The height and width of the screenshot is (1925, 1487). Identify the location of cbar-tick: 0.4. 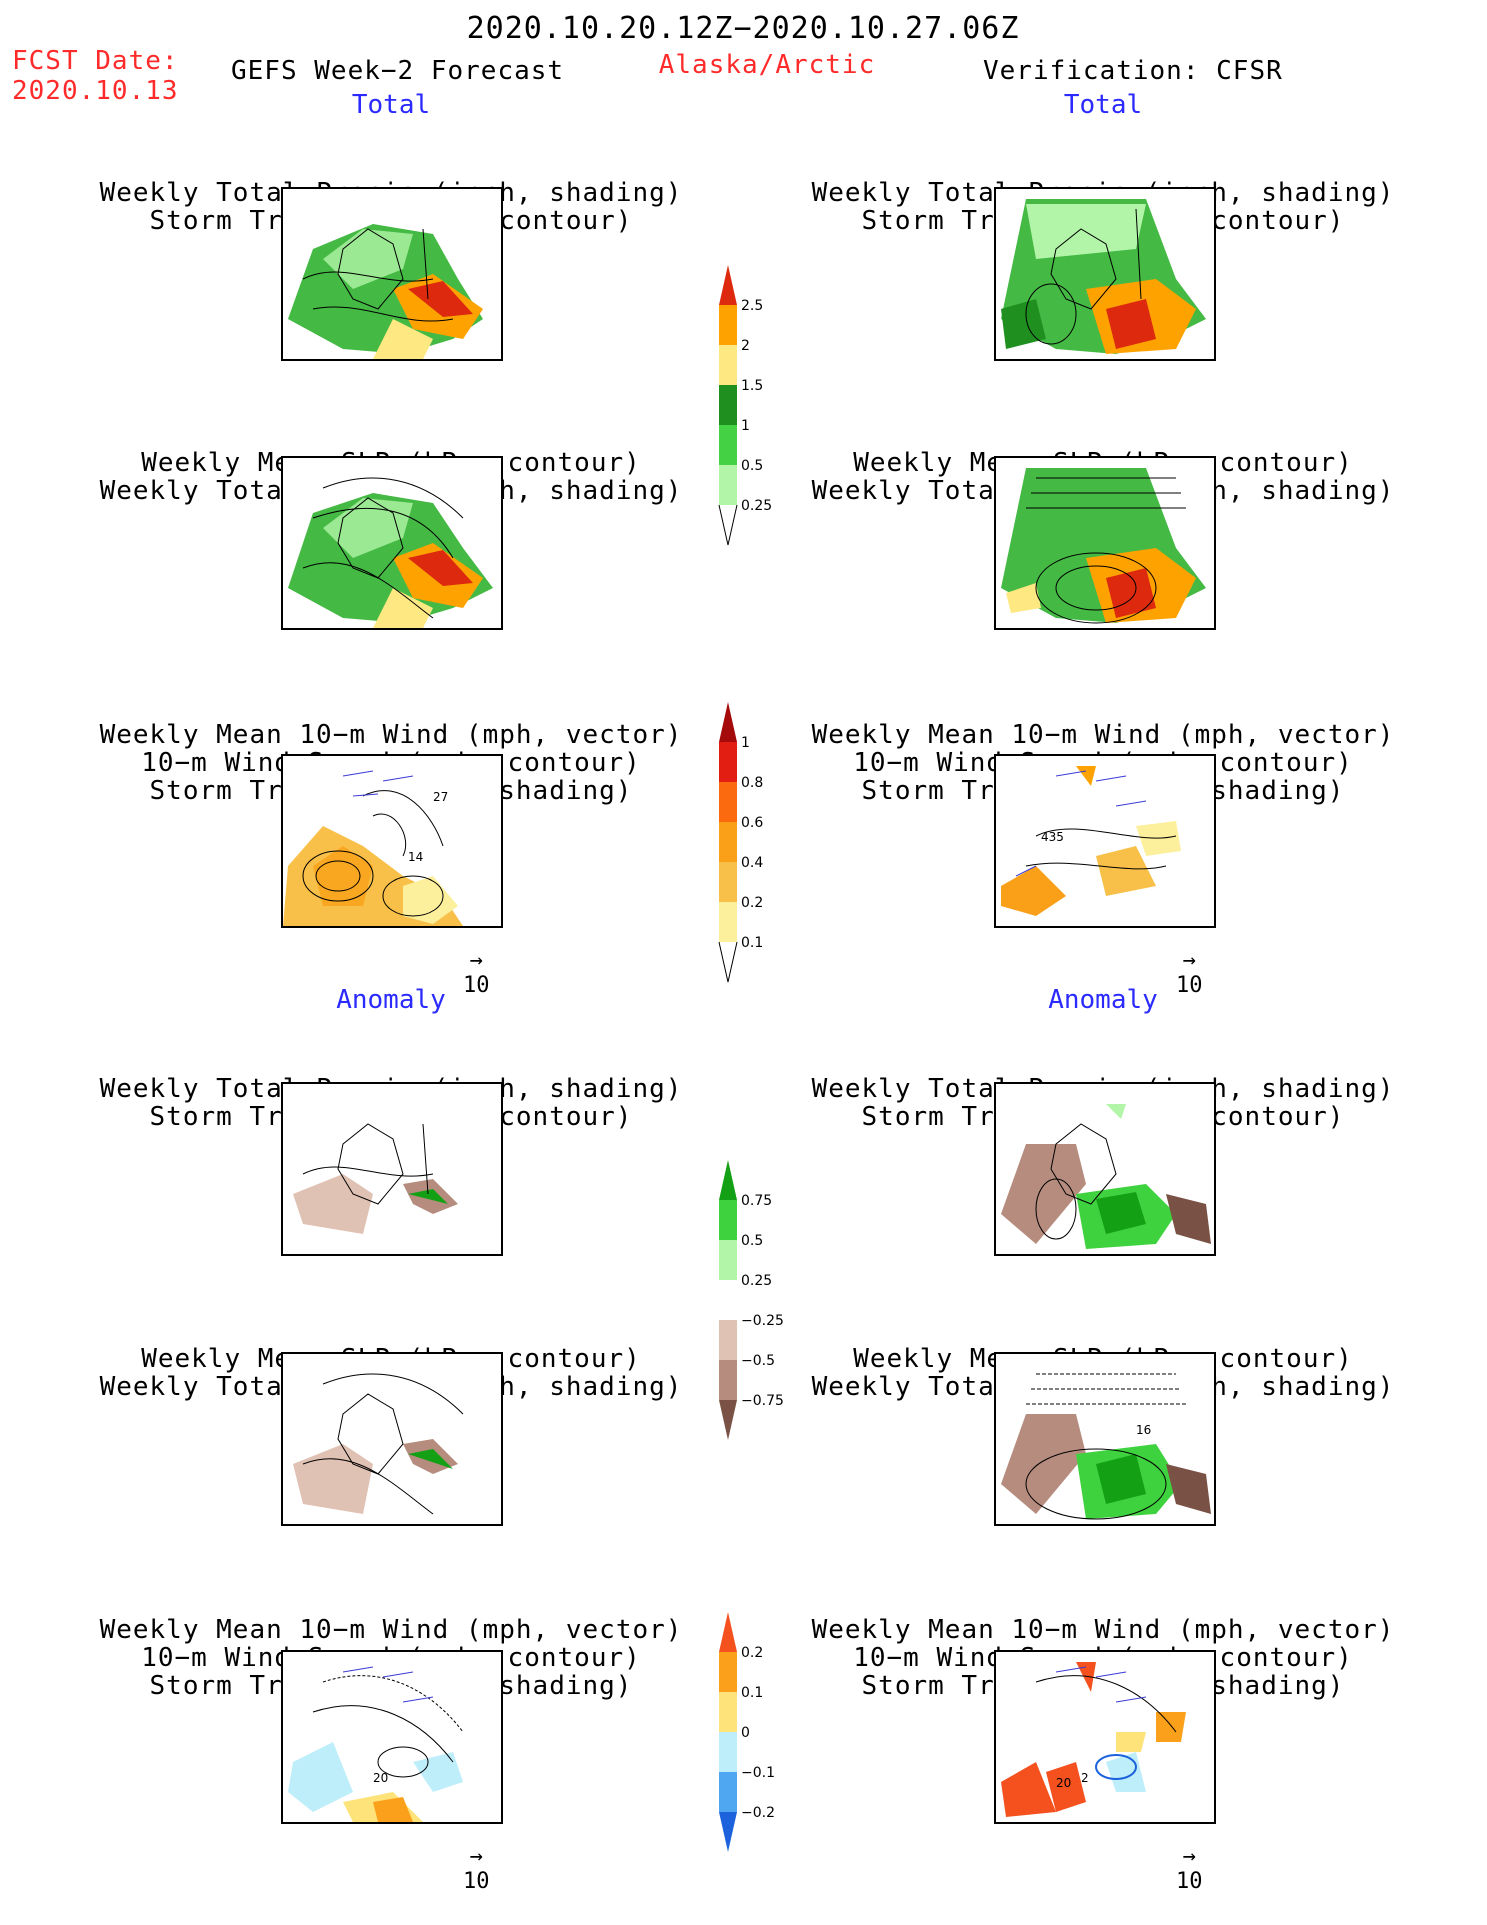
(752, 863).